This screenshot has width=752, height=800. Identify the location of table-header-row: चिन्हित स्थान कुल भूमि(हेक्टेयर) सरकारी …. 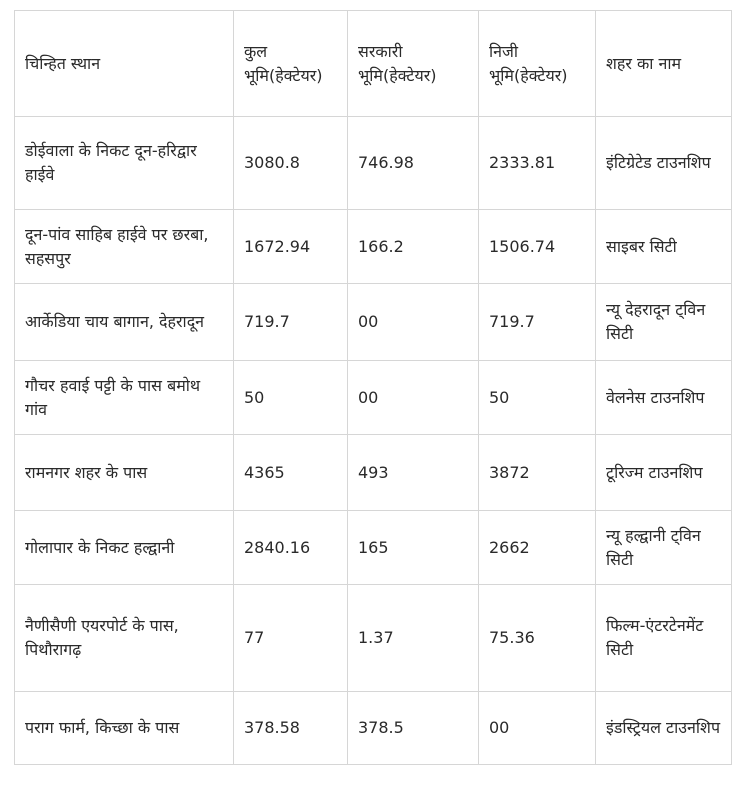
(373, 63).